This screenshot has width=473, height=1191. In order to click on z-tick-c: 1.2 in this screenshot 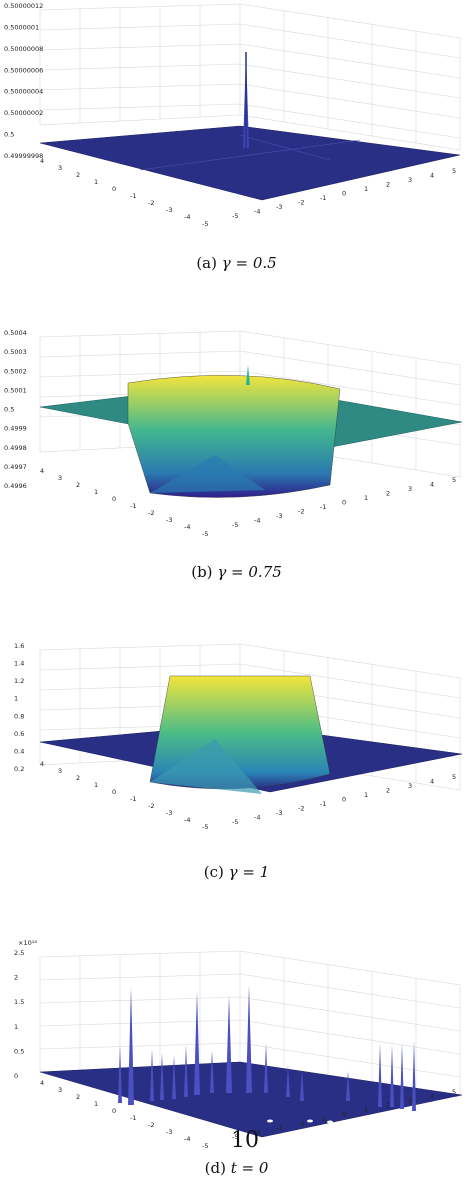, I will do `click(19, 681)`.